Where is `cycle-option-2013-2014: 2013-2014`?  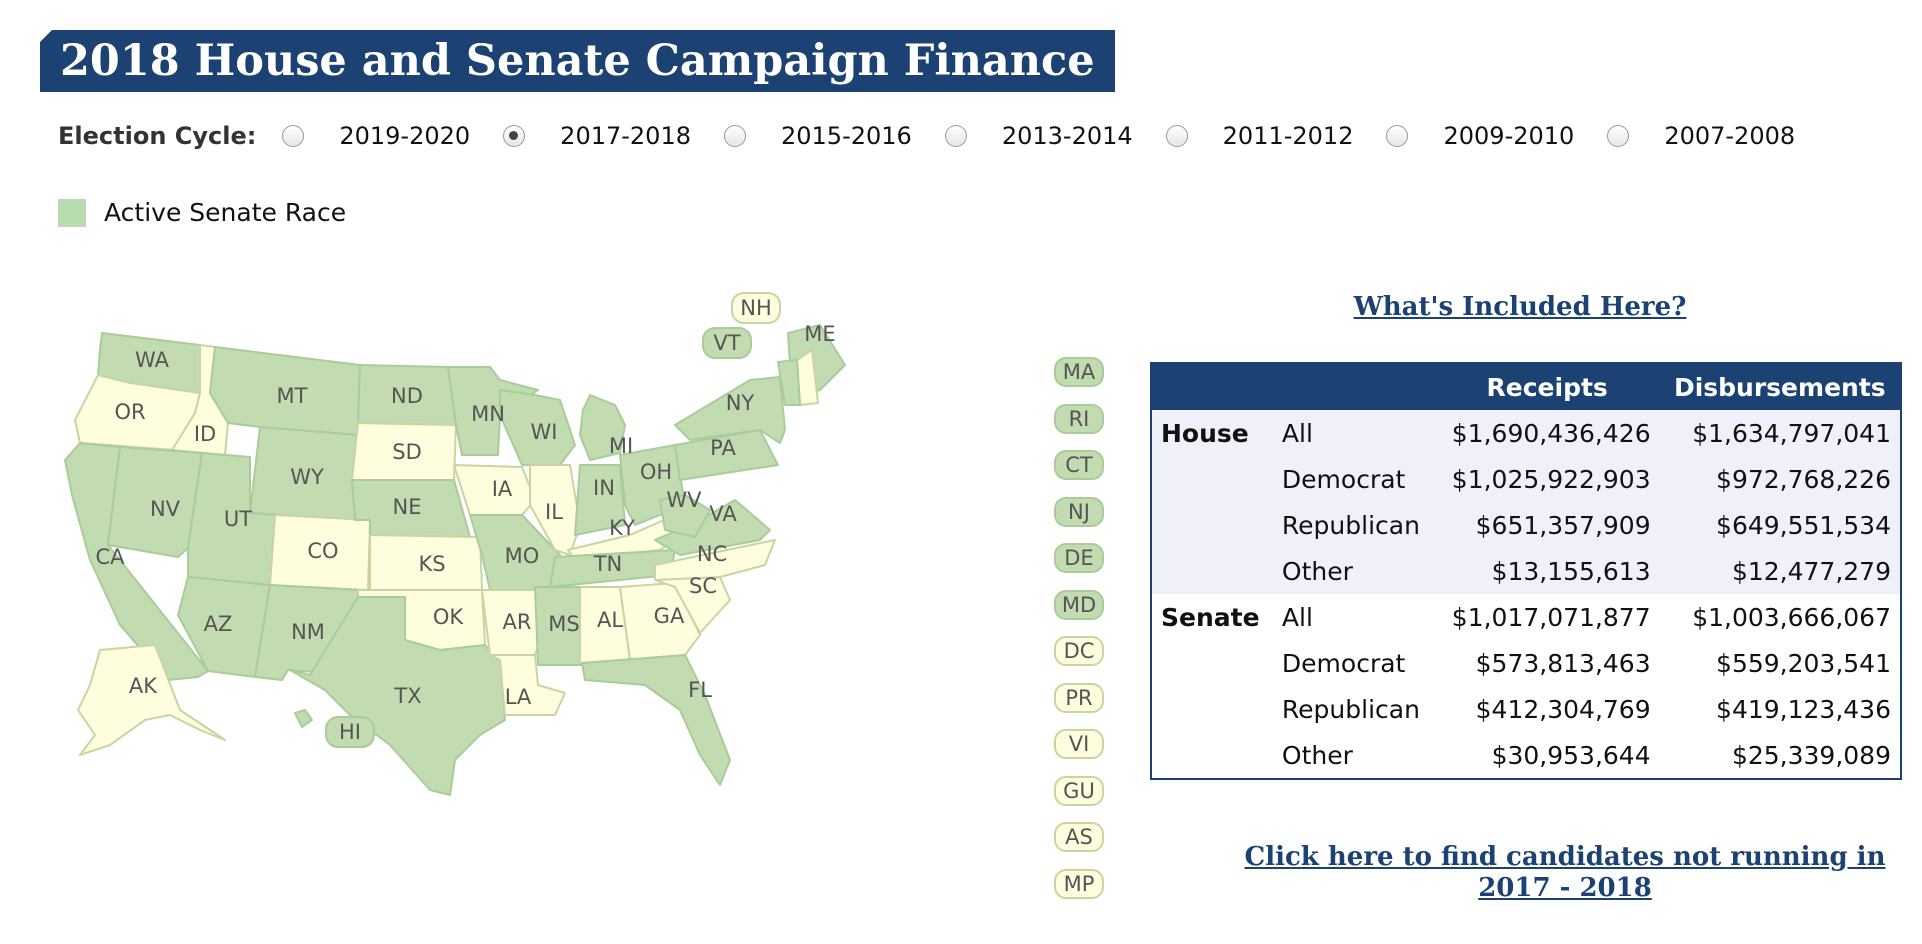
cycle-option-2013-2014: 2013-2014 is located at coordinates (1038, 136).